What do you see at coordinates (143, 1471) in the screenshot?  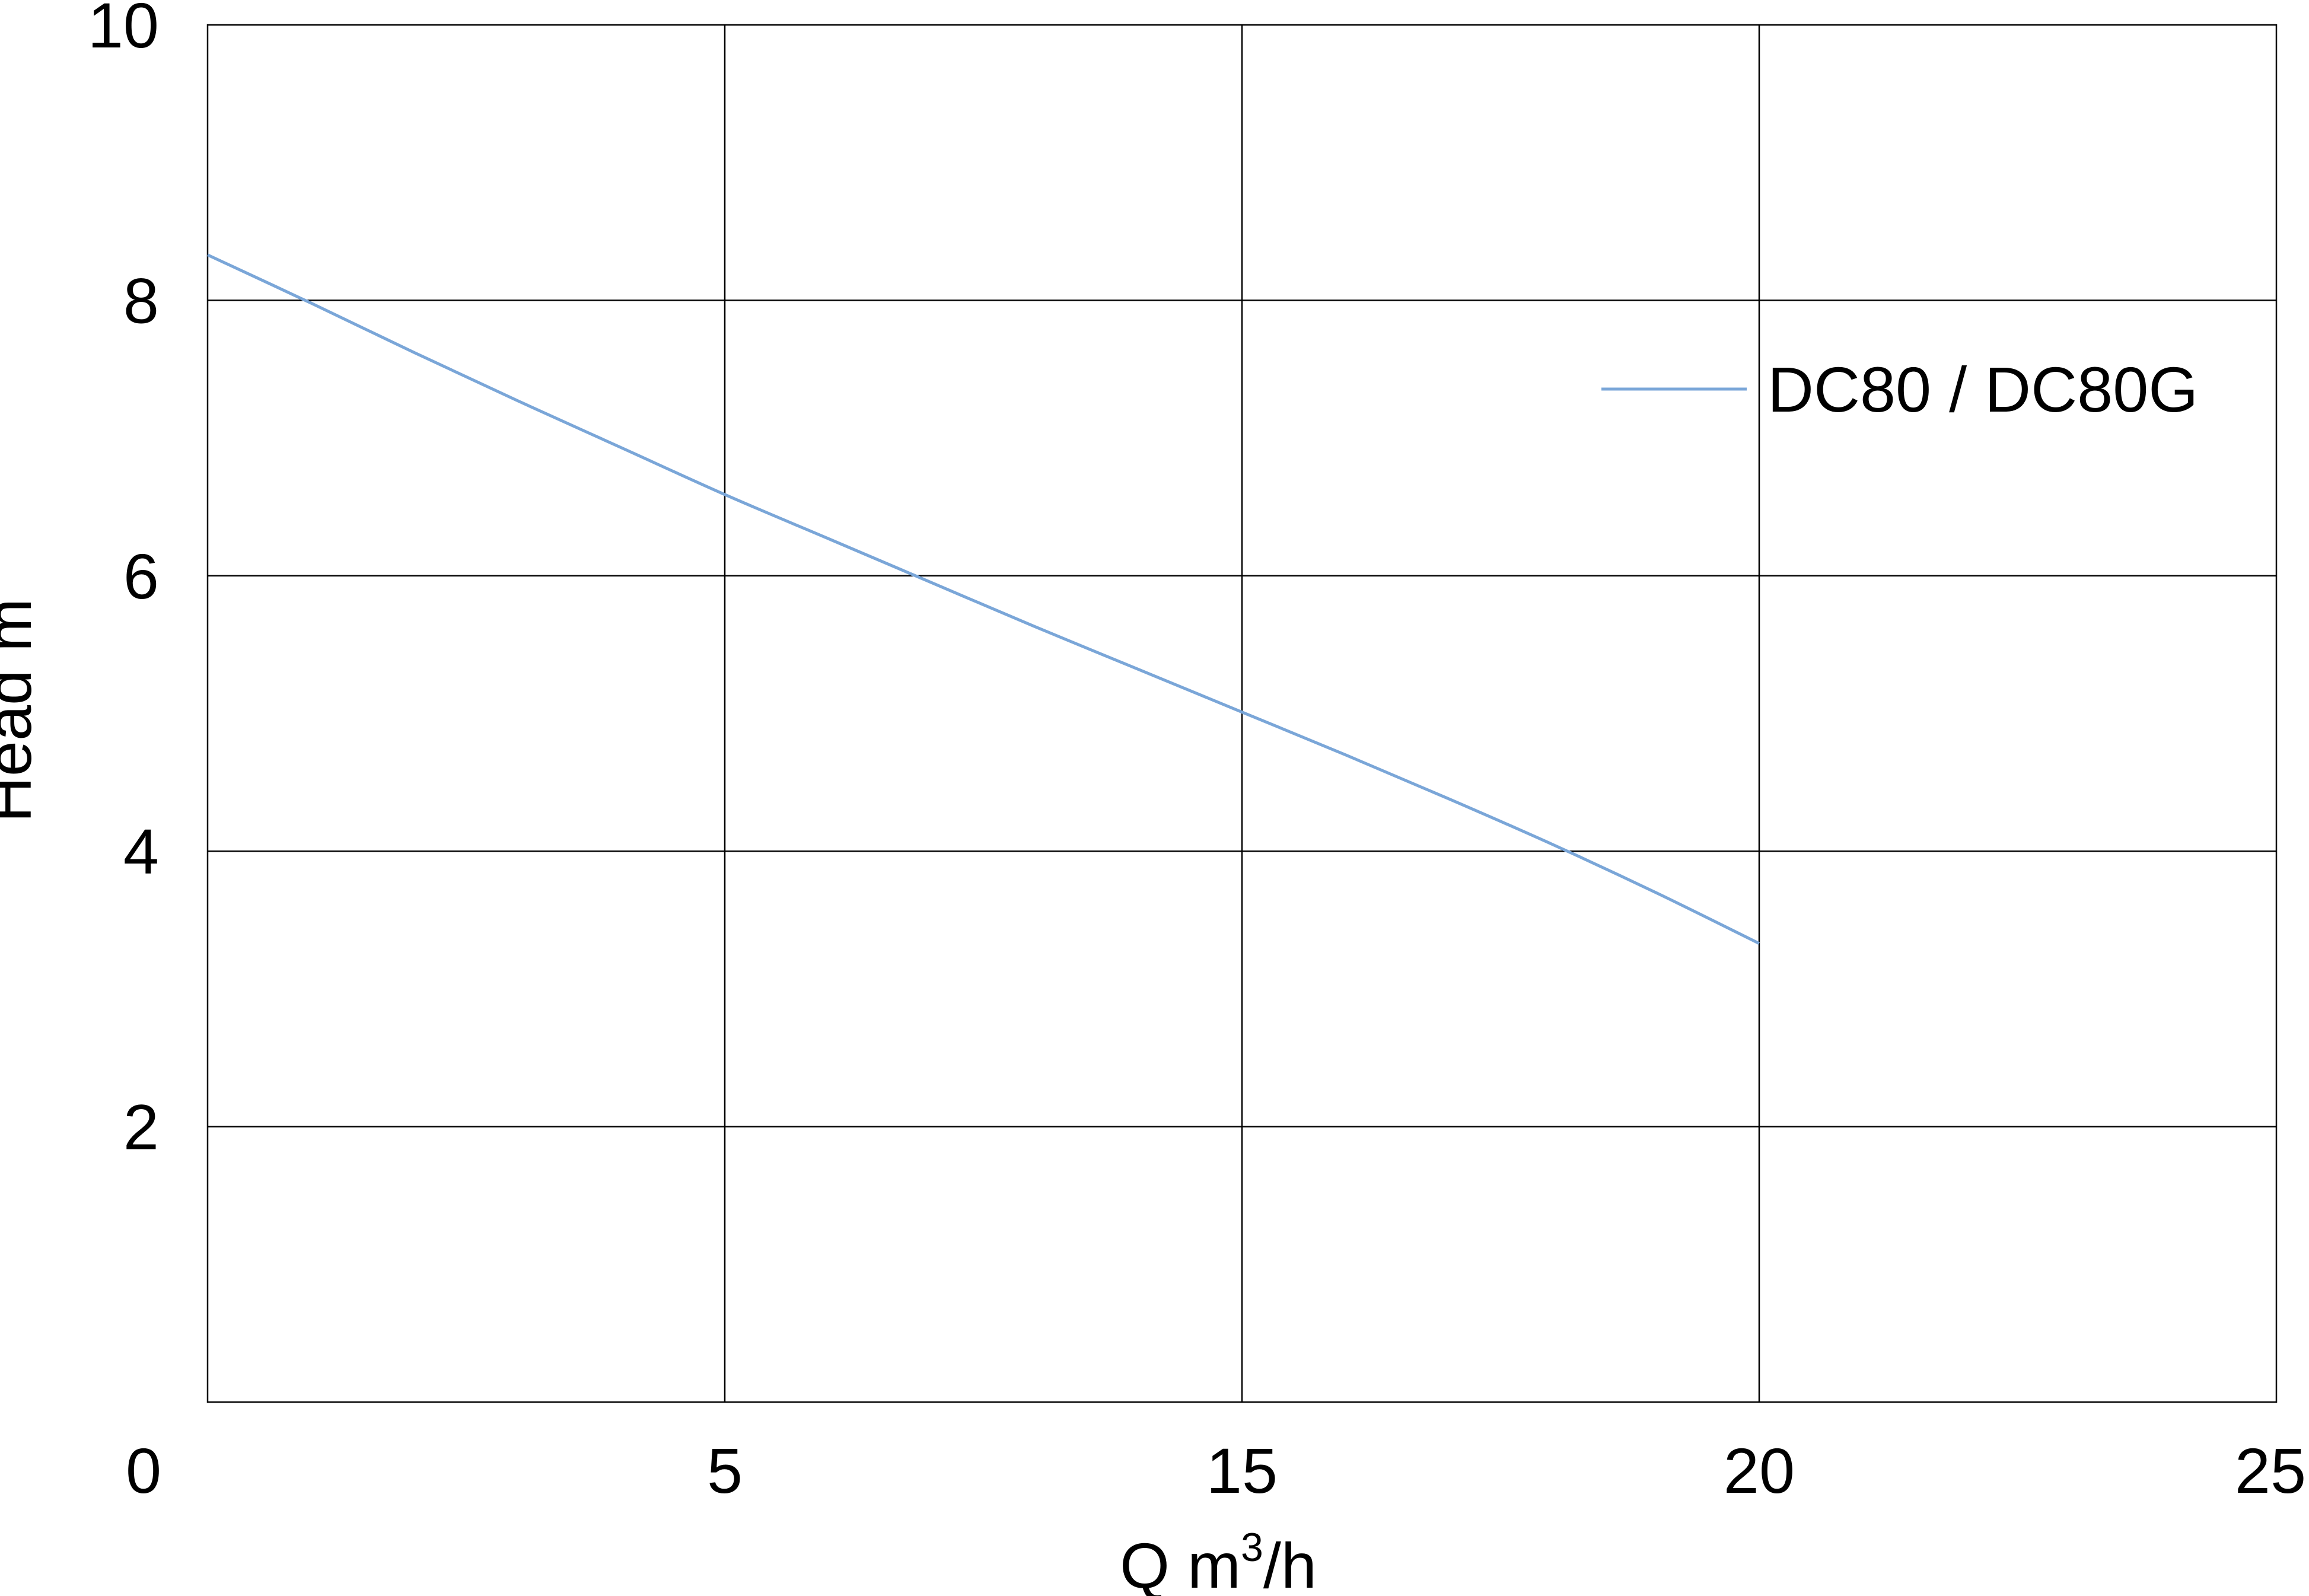 I see `x-tick-label: 0` at bounding box center [143, 1471].